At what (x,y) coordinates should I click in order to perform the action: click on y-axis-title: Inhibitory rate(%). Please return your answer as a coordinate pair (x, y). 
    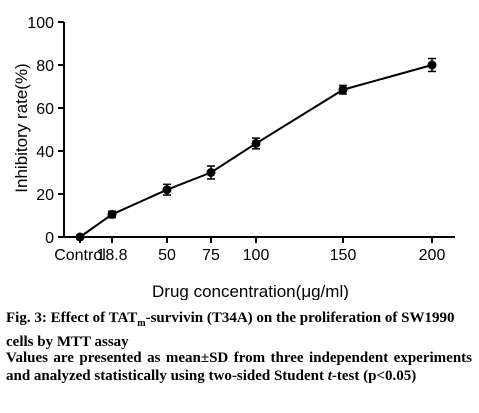
    Looking at the image, I should click on (21, 127).